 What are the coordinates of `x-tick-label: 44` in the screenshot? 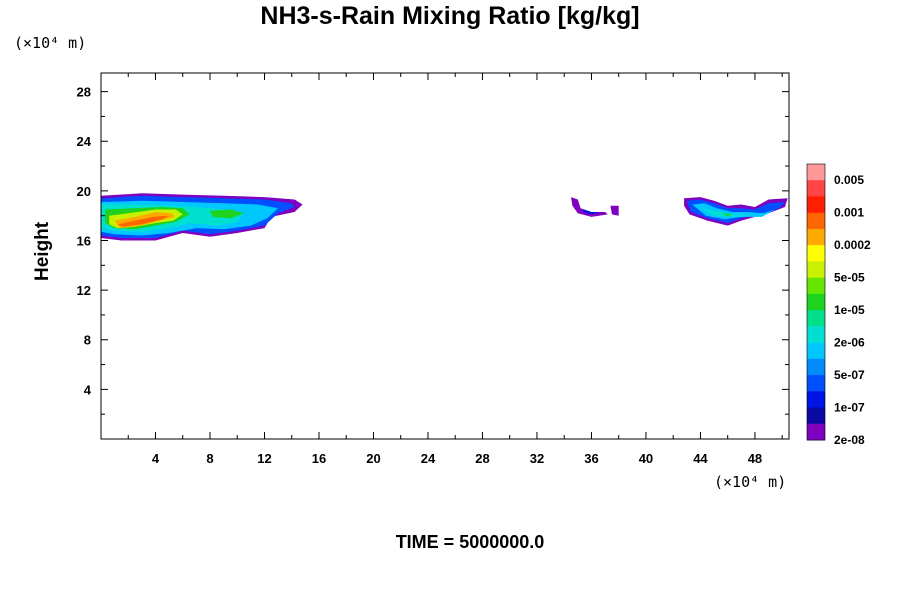 It's located at (700, 458).